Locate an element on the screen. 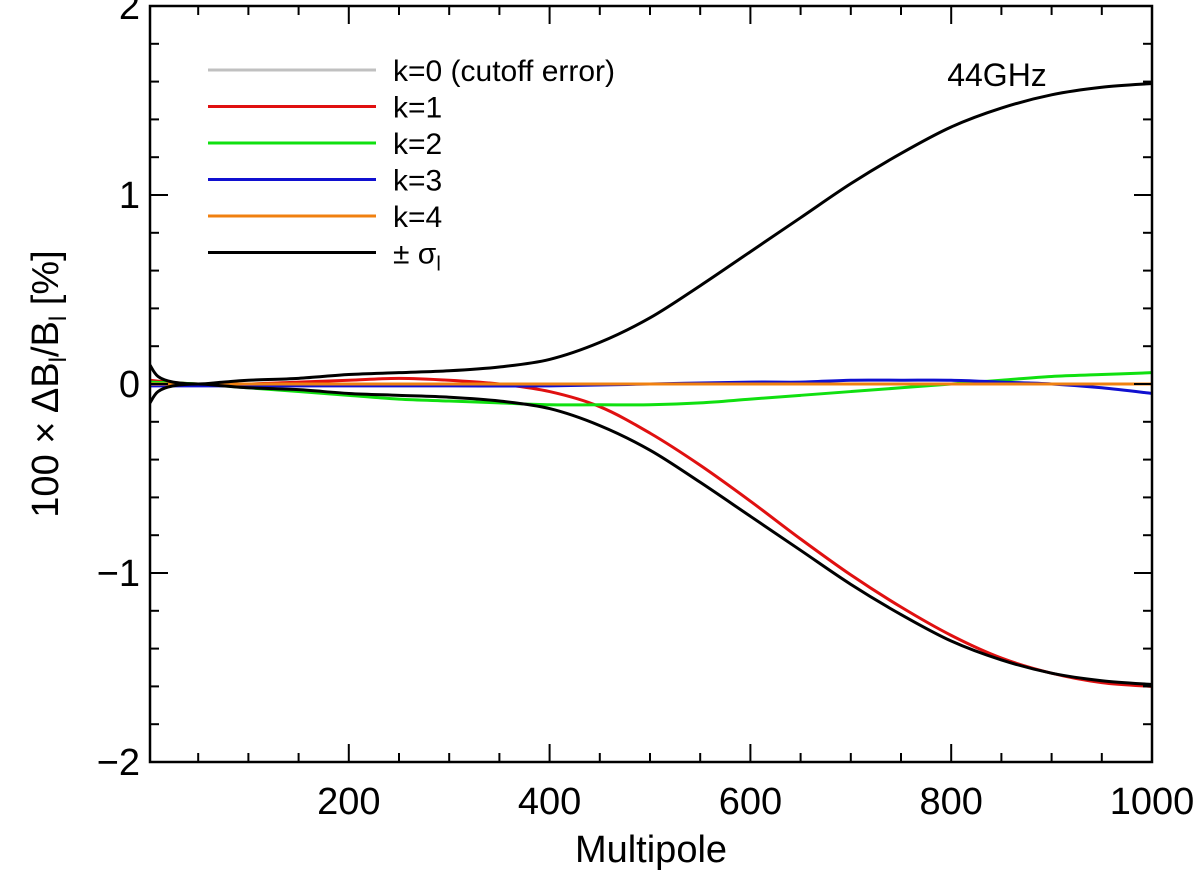  legend-label: ± σl is located at coordinates (417, 257).